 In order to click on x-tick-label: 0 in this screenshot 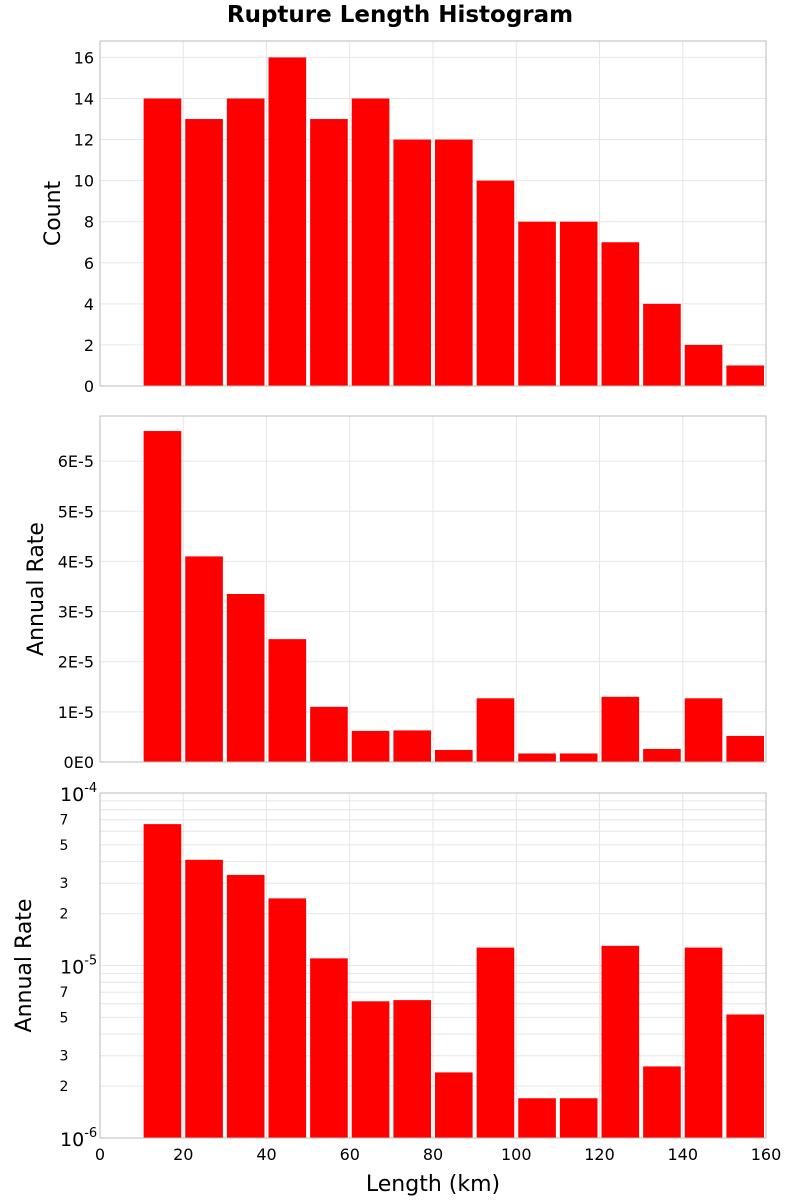, I will do `click(100, 1154)`.